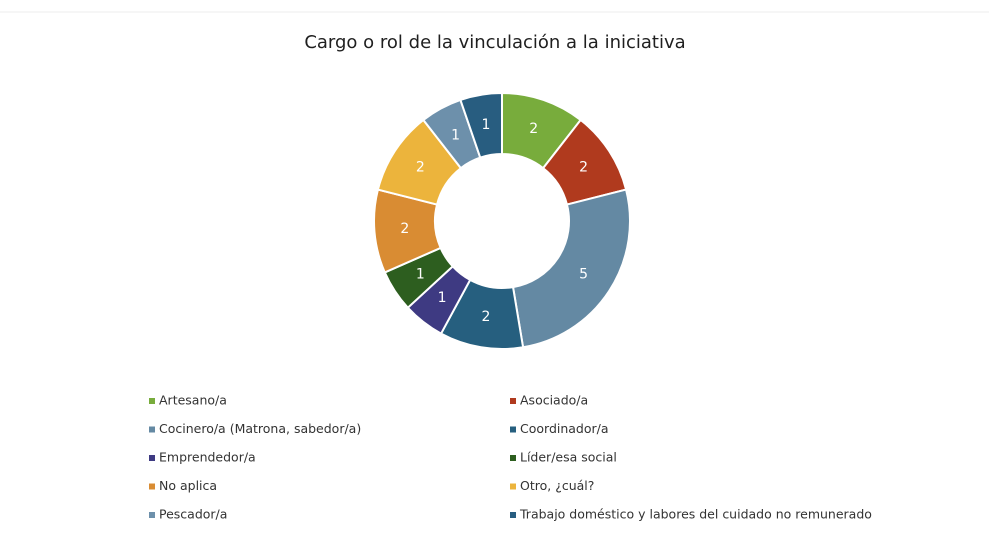  What do you see at coordinates (568, 457) in the screenshot?
I see `legend-label: Líder/esa social` at bounding box center [568, 457].